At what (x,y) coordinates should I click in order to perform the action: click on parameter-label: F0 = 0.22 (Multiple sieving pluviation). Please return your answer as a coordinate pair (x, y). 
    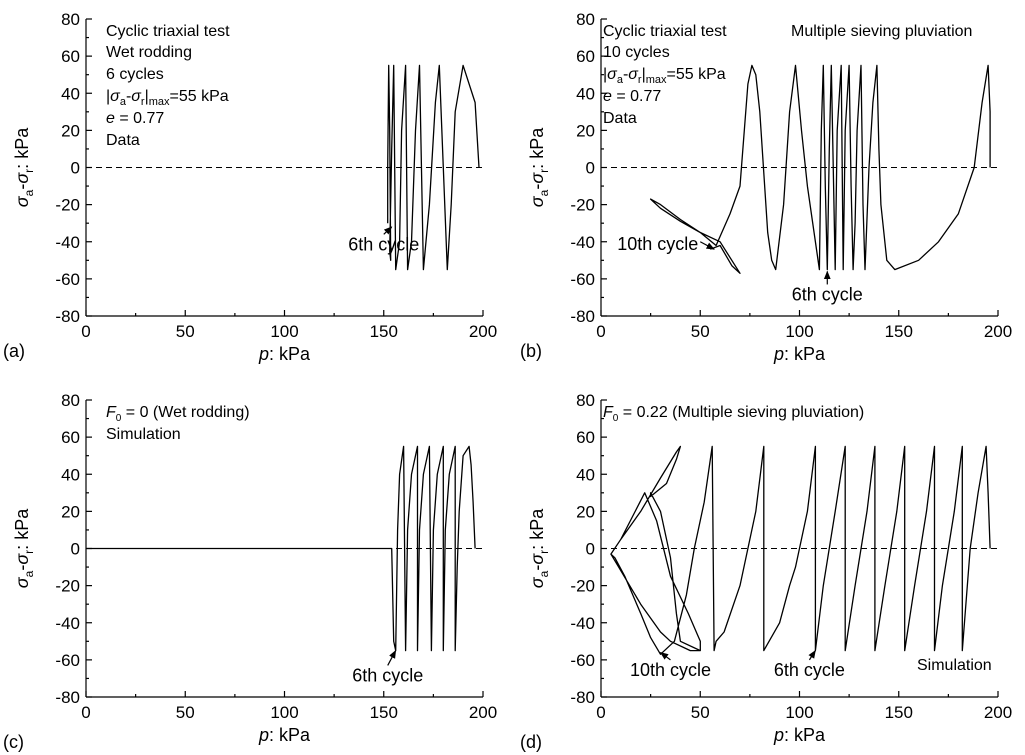
    Looking at the image, I should click on (733, 414).